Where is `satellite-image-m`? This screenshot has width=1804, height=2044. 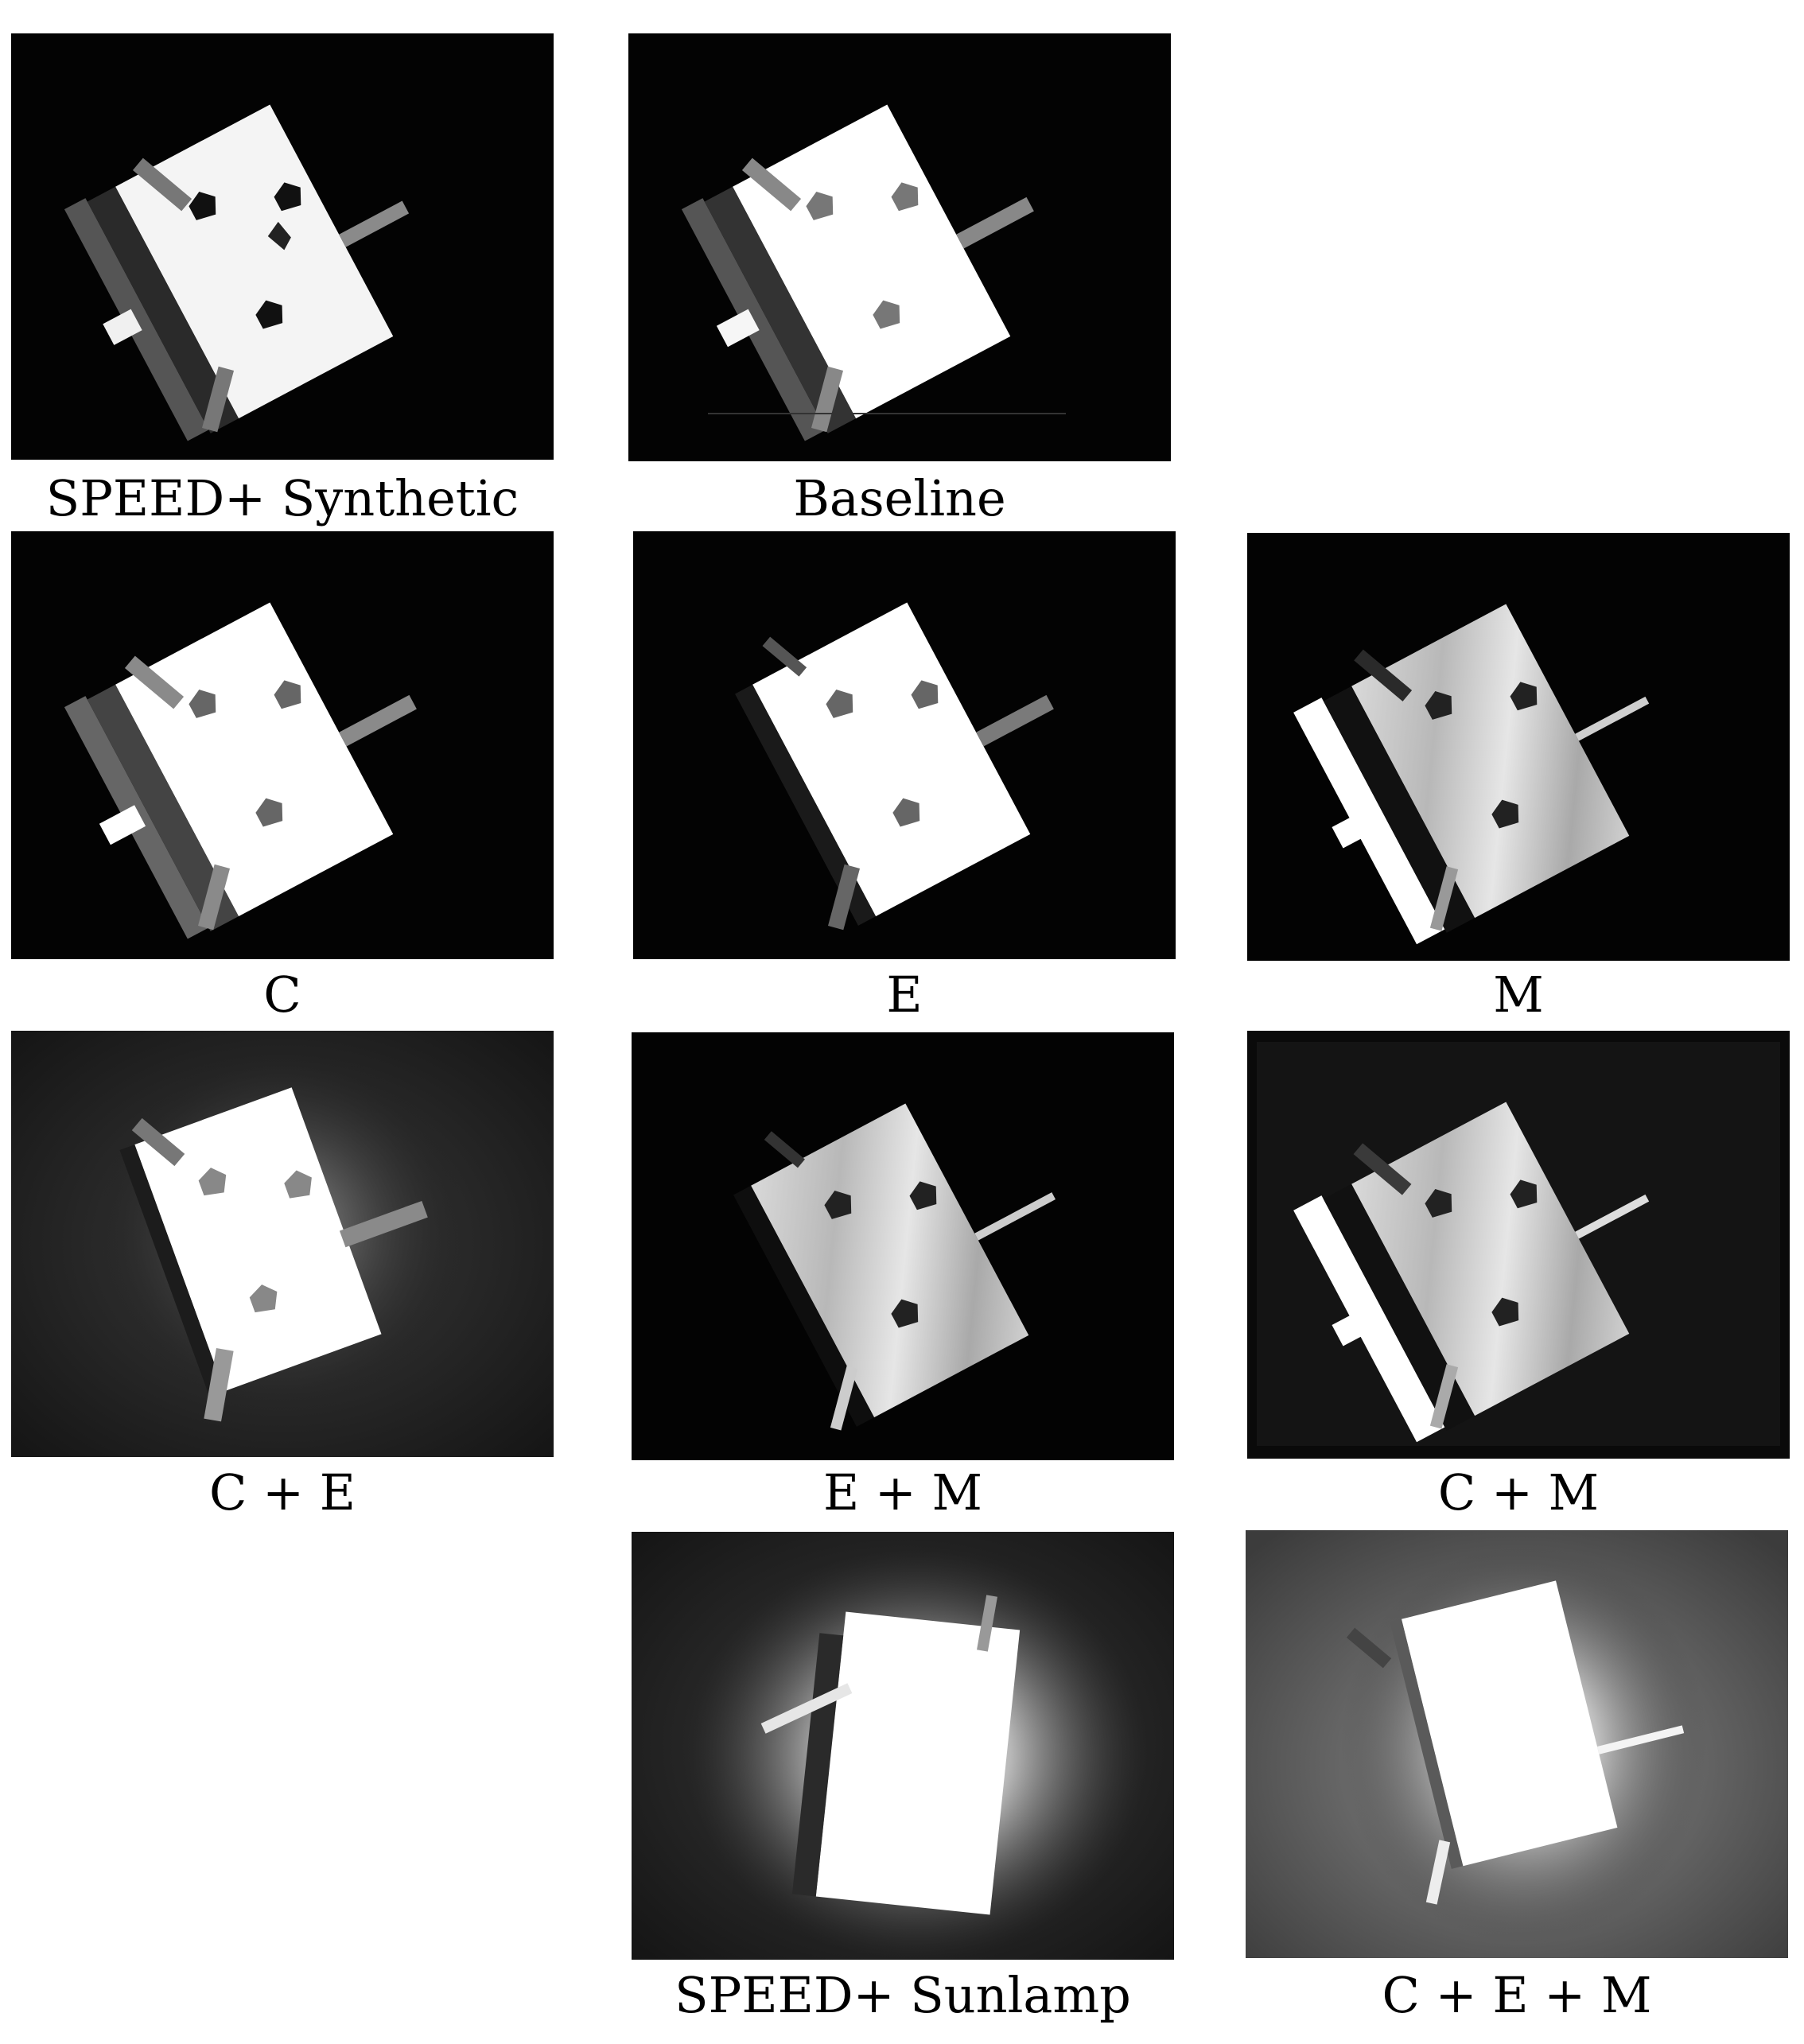
satellite-image-m is located at coordinates (1519, 747).